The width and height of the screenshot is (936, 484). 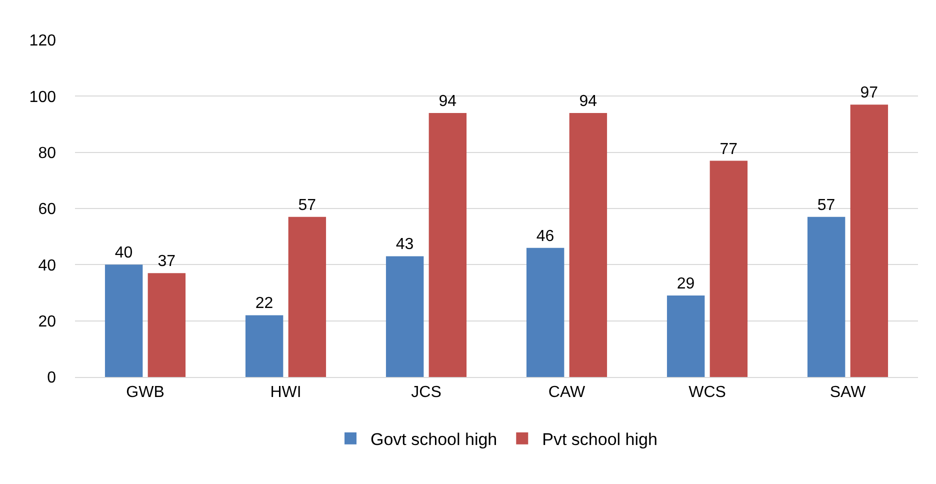 What do you see at coordinates (42, 41) in the screenshot?
I see `y-tick-label: 120` at bounding box center [42, 41].